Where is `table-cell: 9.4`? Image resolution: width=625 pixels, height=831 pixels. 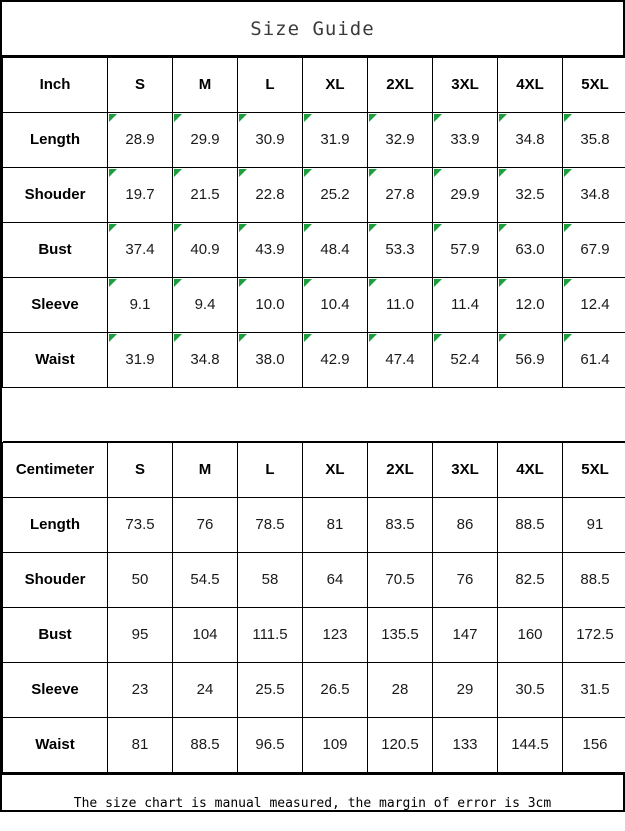 table-cell: 9.4 is located at coordinates (205, 305).